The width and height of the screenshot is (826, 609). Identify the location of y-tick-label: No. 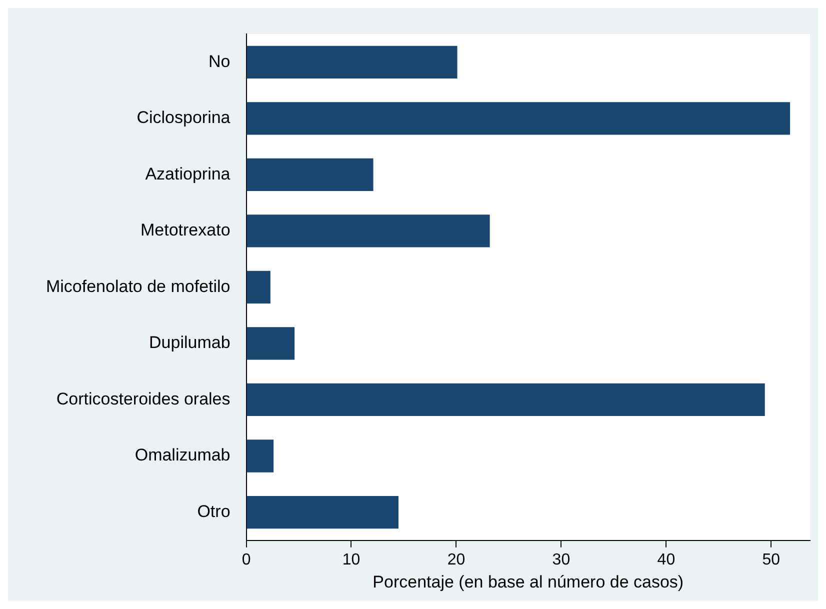
(219, 61).